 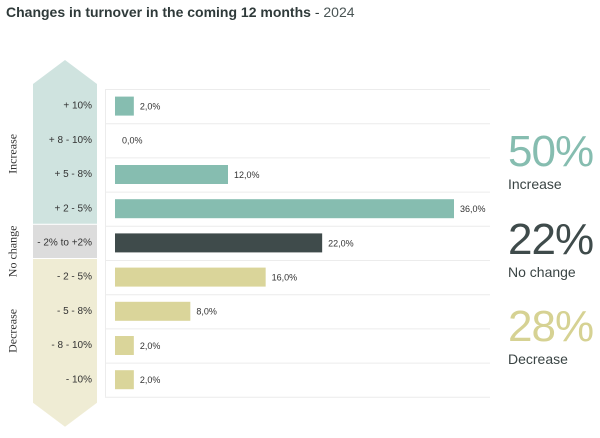 I want to click on category-label: + 8 - 10%, so click(x=70, y=140).